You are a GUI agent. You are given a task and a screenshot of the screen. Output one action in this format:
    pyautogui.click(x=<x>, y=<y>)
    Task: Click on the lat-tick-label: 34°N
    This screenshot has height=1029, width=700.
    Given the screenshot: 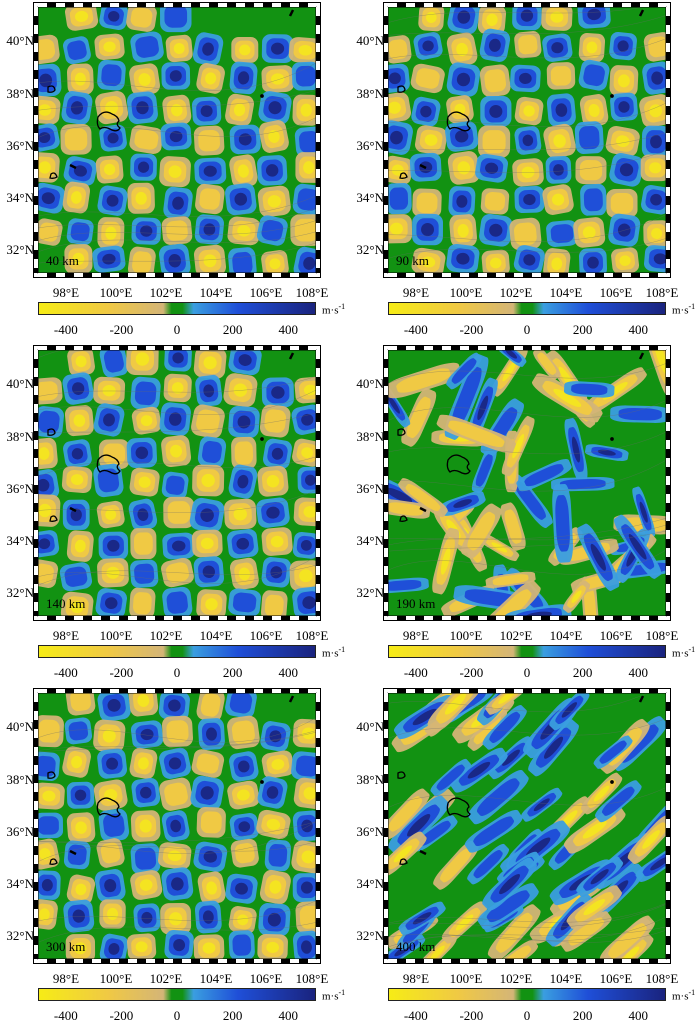 What is the action you would take?
    pyautogui.click(x=370, y=883)
    